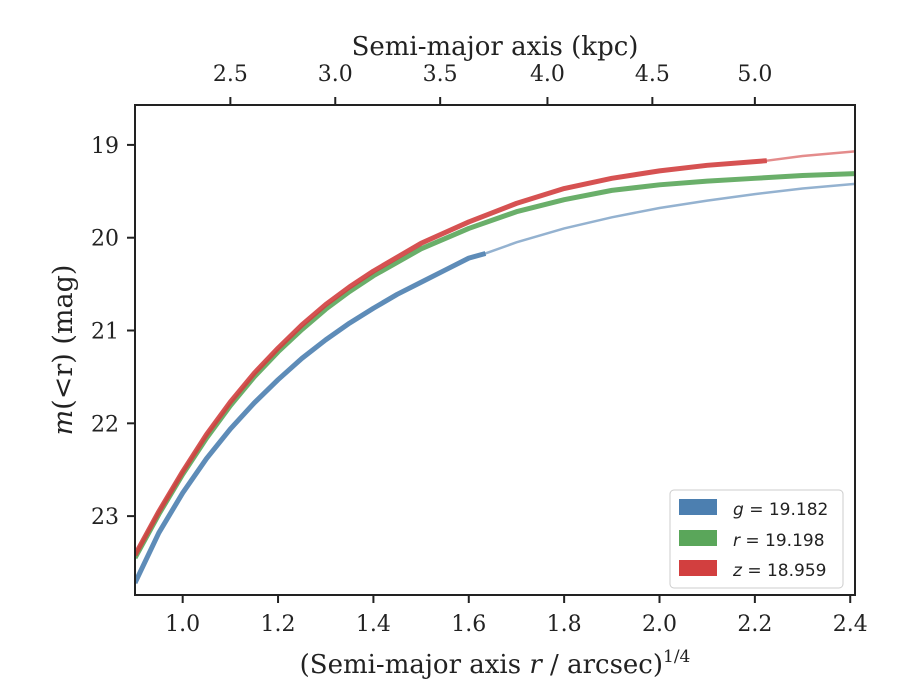 The height and width of the screenshot is (700, 900). I want to click on y-tick-label: 23, so click(105, 517).